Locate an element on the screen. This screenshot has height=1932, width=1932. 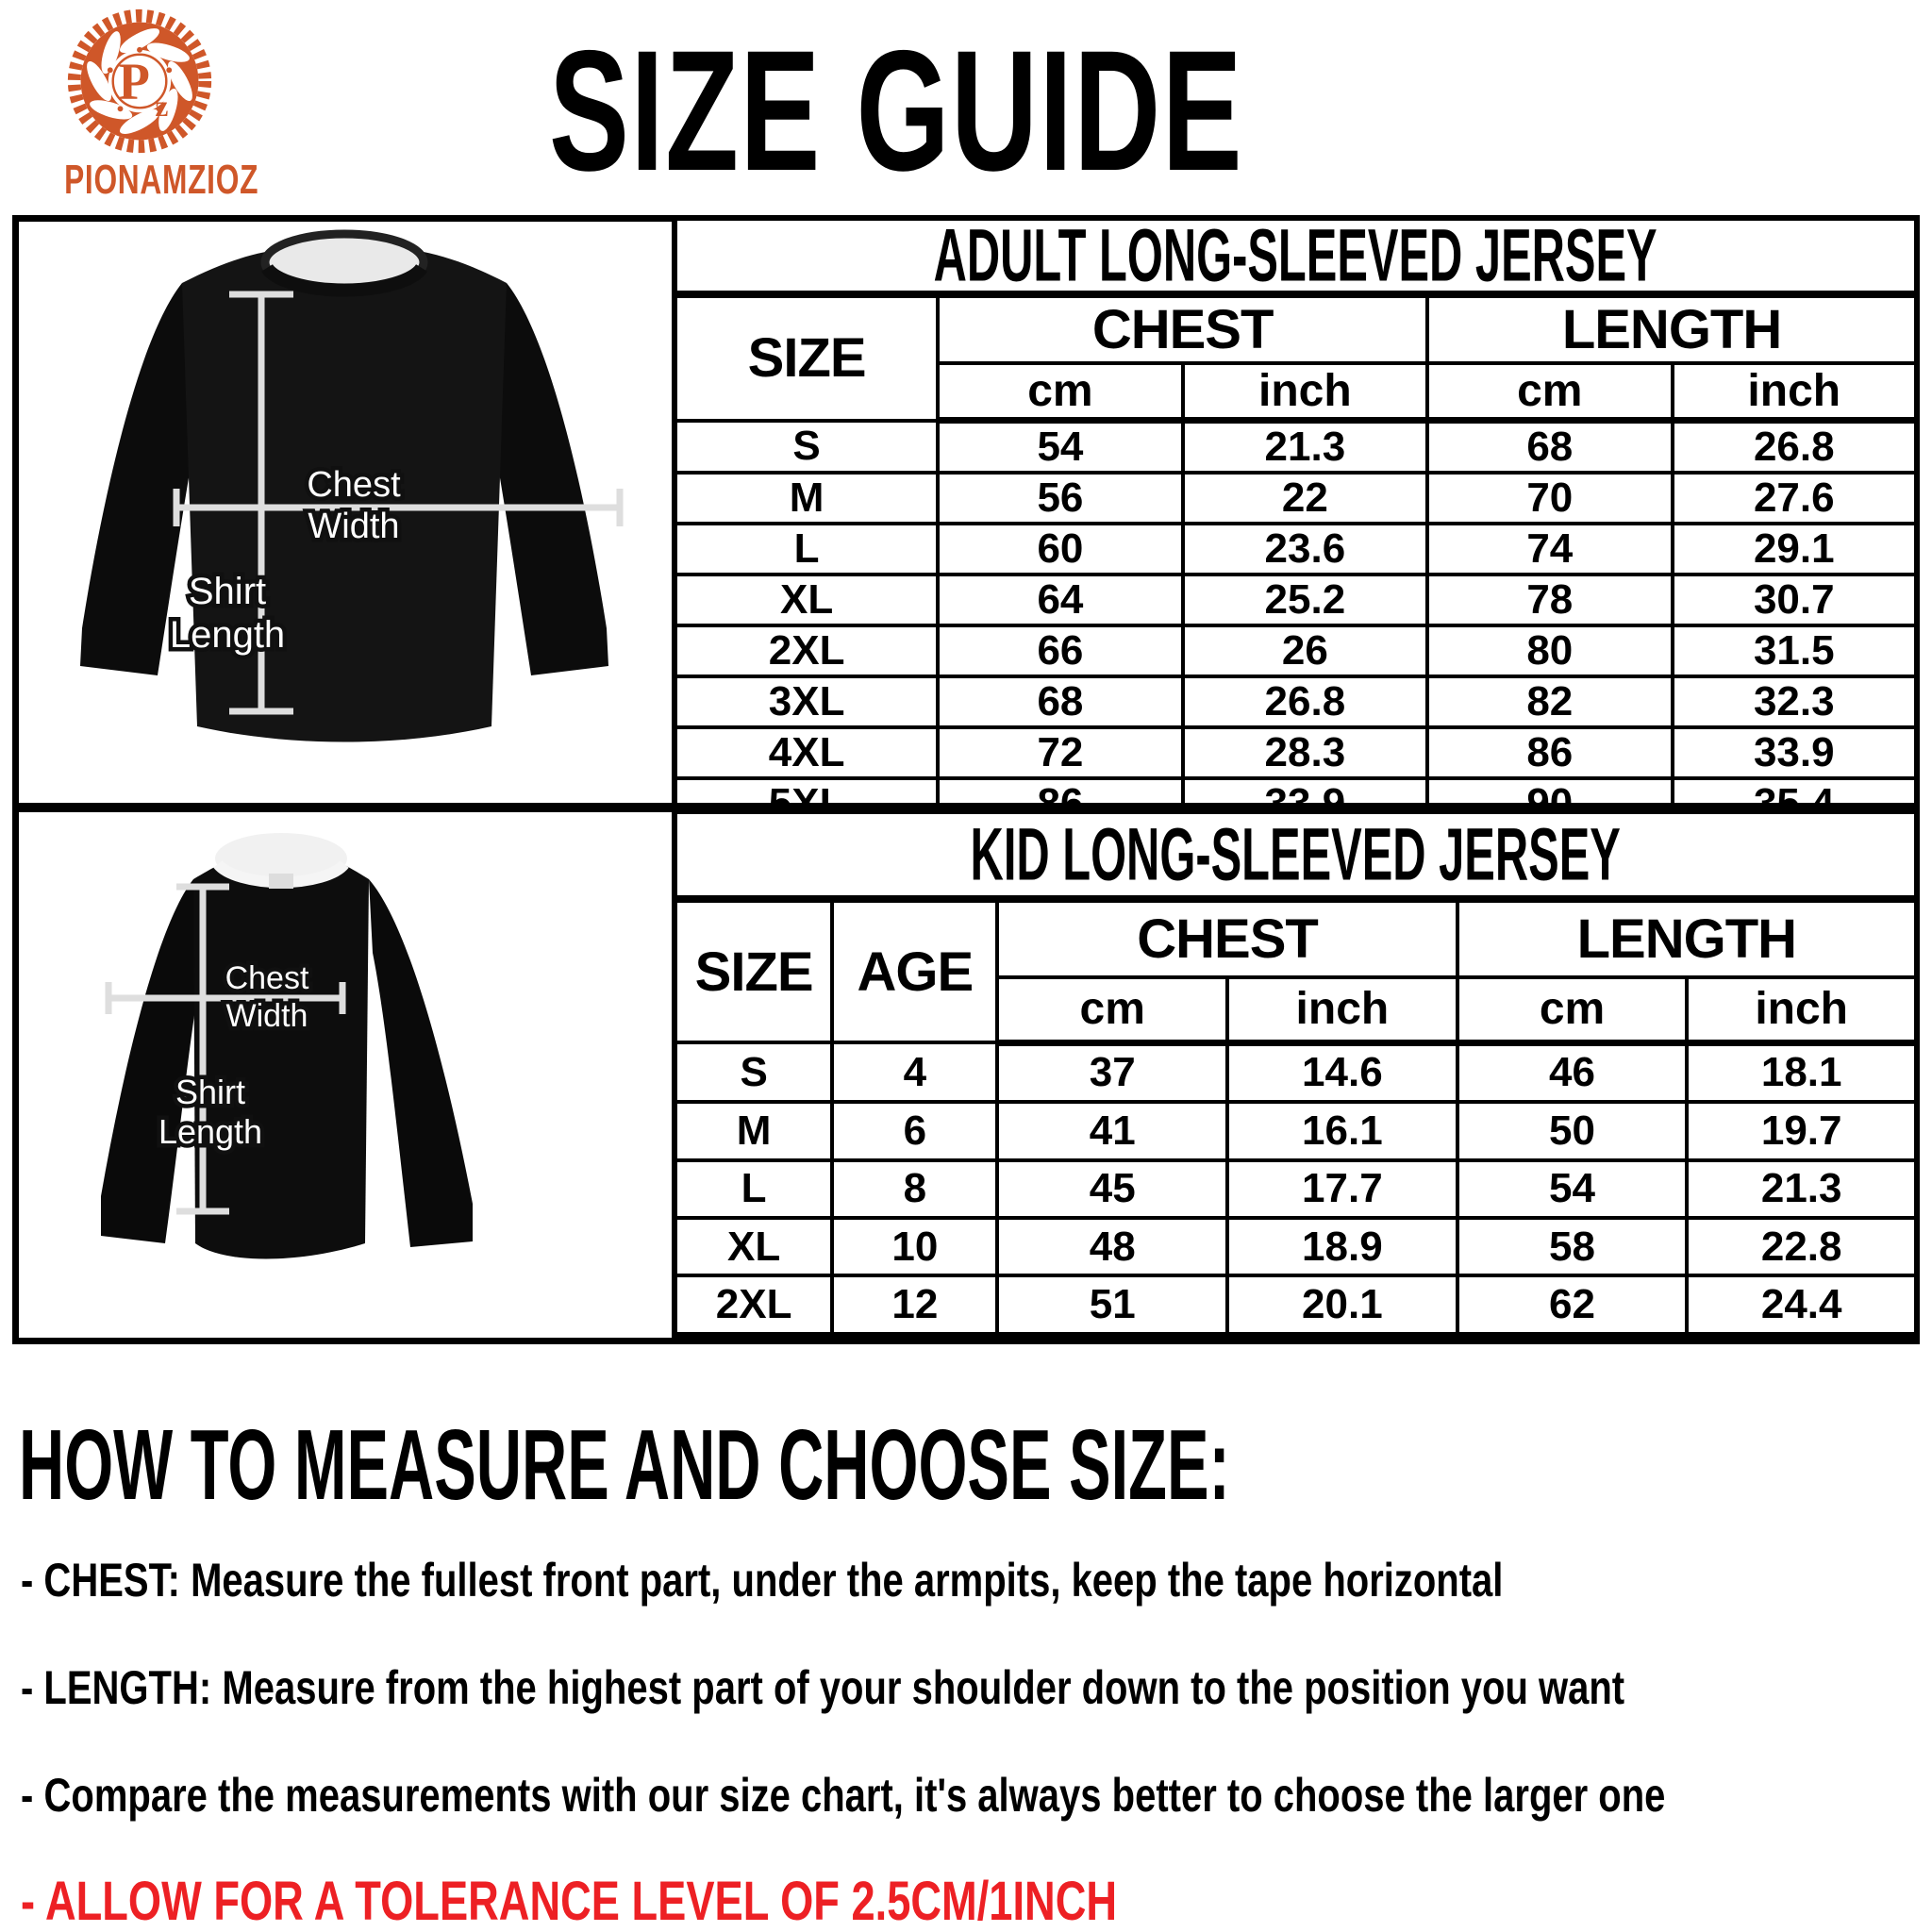
bullet-label: - CHEST: is located at coordinates (100, 1581).